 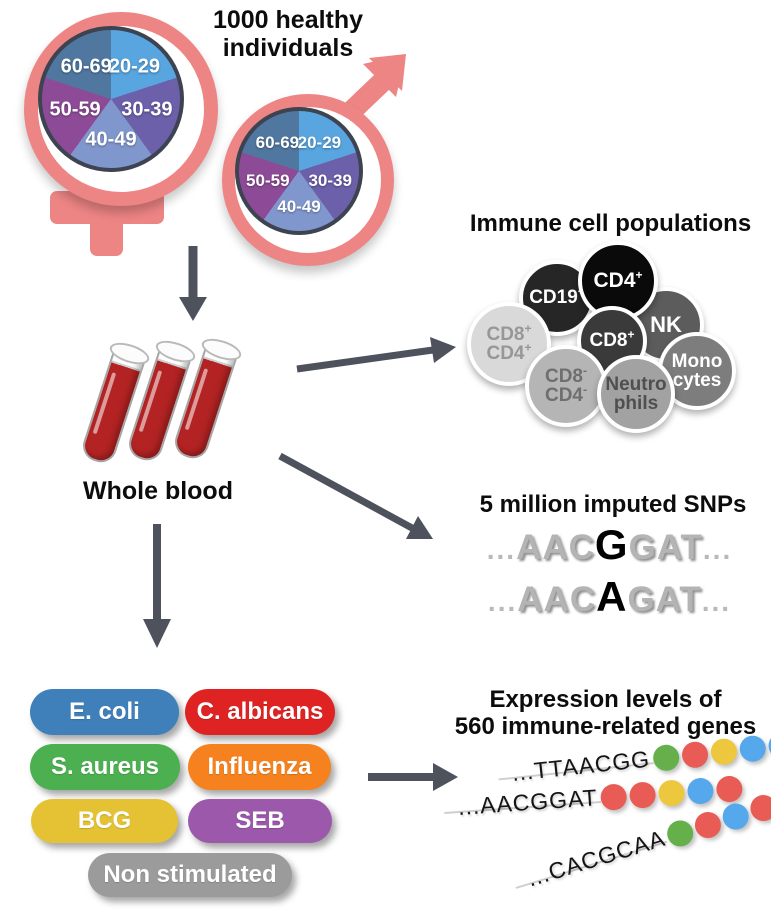 I want to click on stimulus-pill-nonstimulated: Non stimulated, so click(x=190, y=875).